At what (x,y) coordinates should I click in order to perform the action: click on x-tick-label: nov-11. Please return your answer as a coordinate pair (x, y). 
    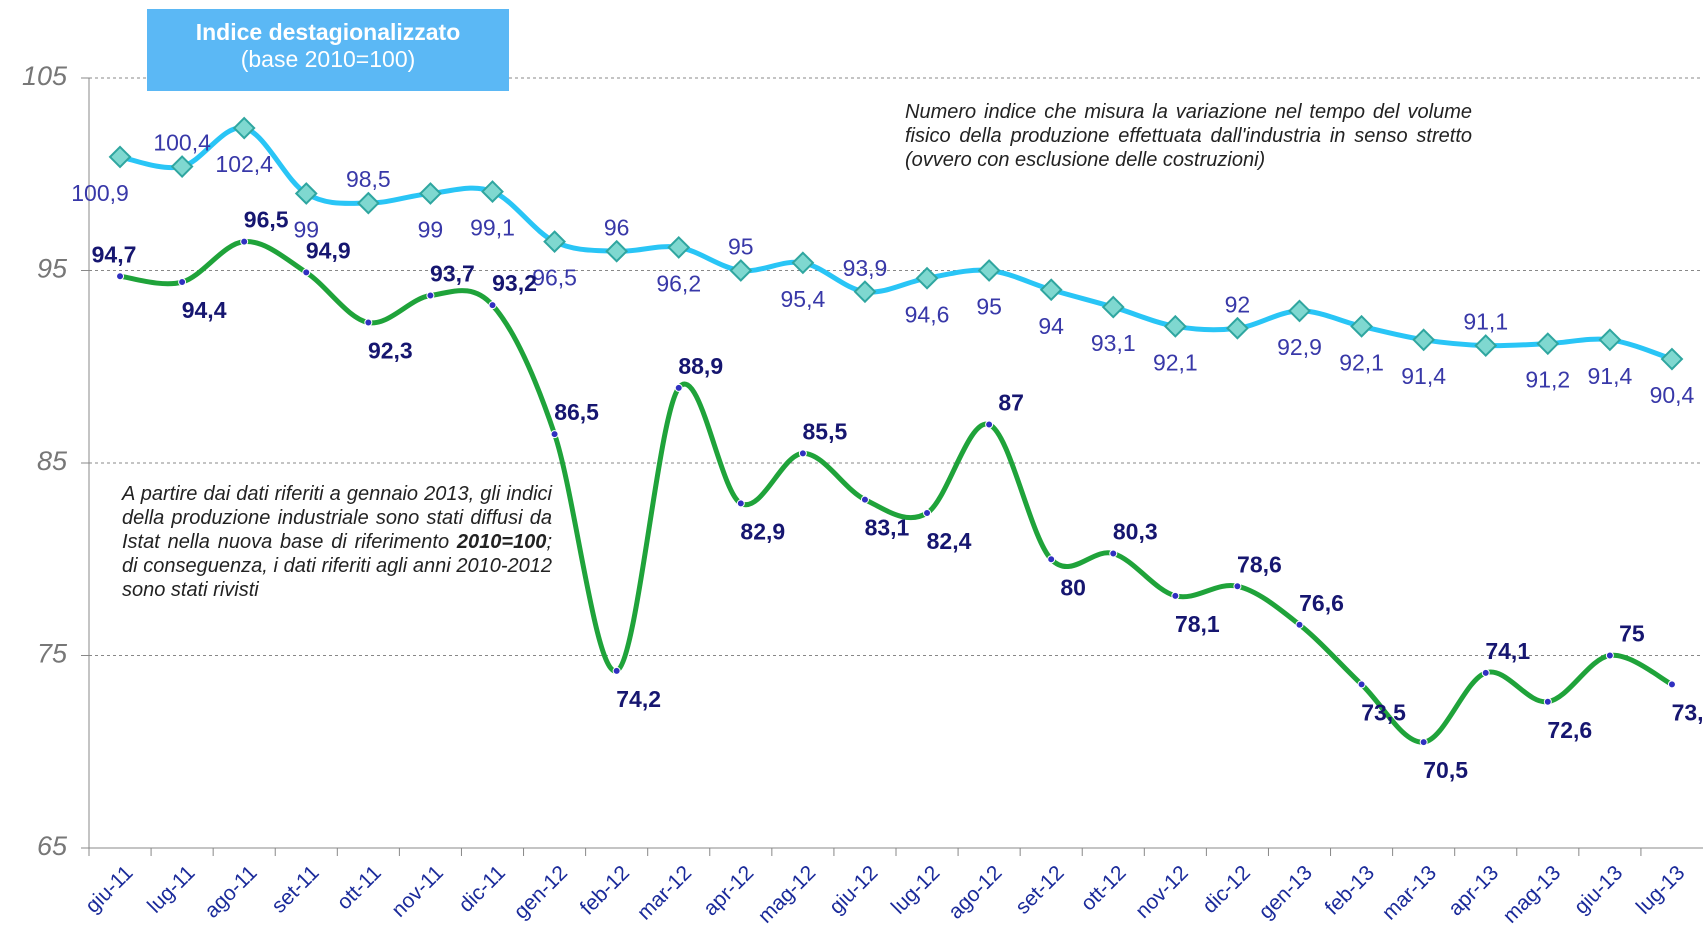
    Looking at the image, I should click on (417, 891).